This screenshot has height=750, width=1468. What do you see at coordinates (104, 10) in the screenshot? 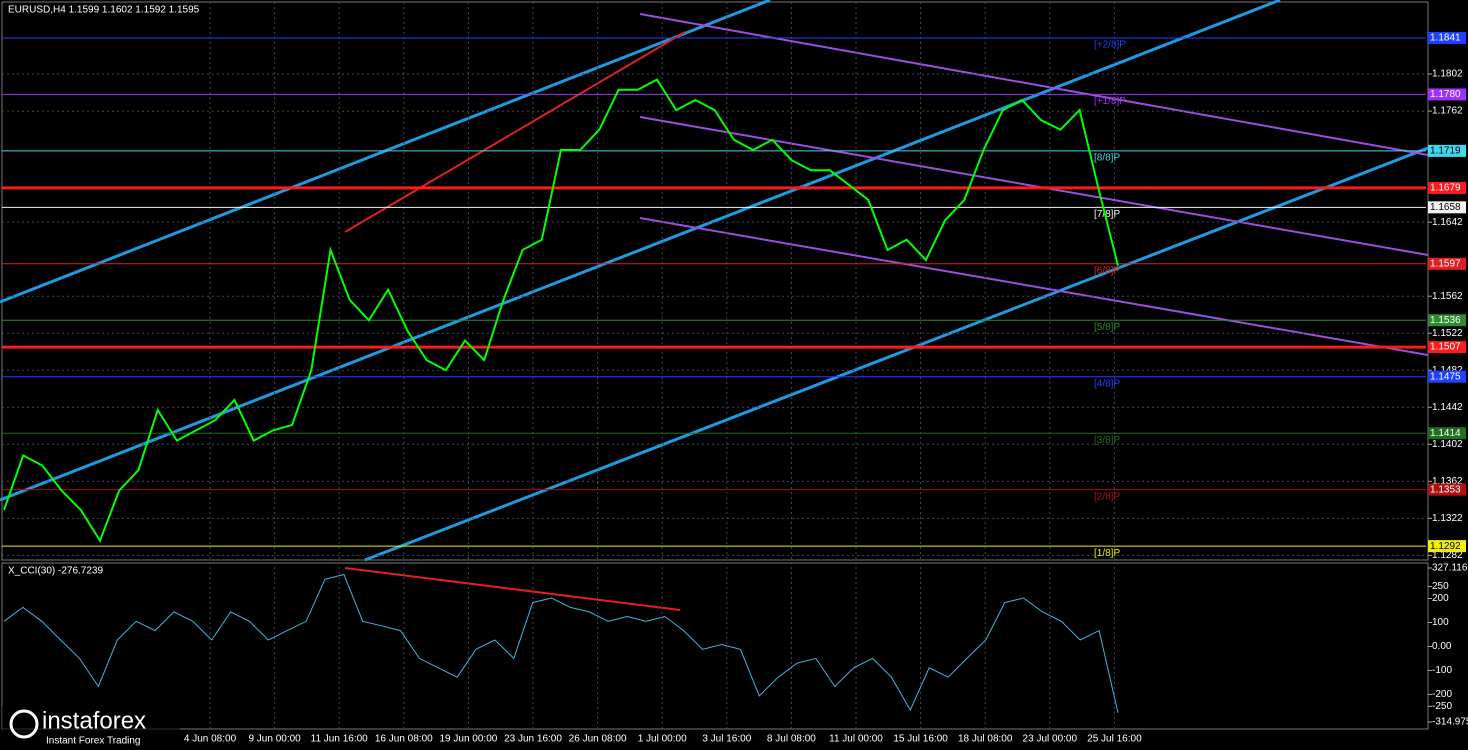
I see `chart-header: EURUSD,H4 1.1599 1.1602 1.1592 1.1595` at bounding box center [104, 10].